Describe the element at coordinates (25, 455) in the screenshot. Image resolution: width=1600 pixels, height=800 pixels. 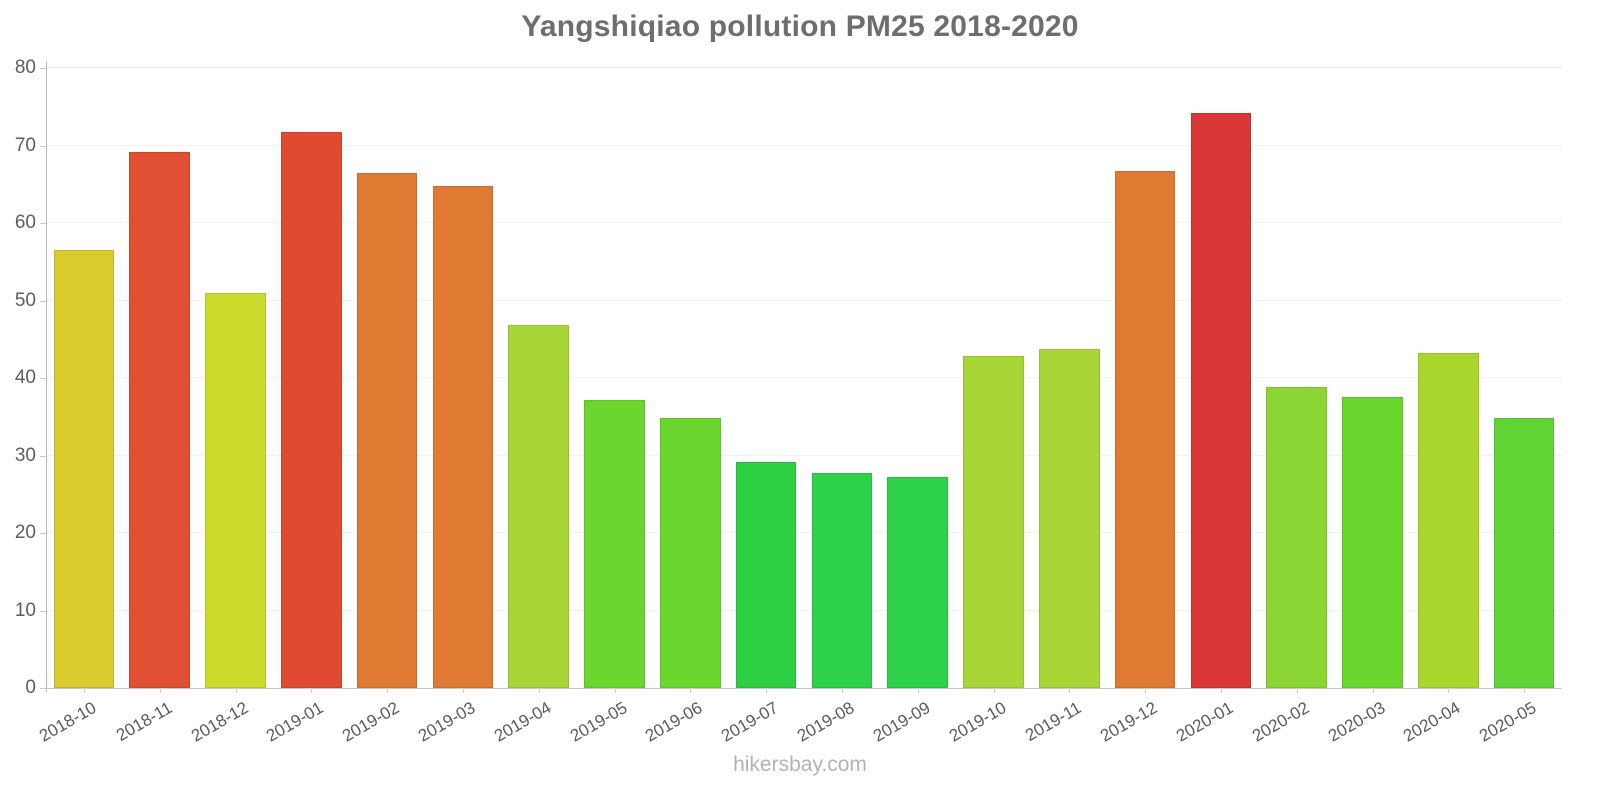
I see `y-axis-tick-label: 30` at that location.